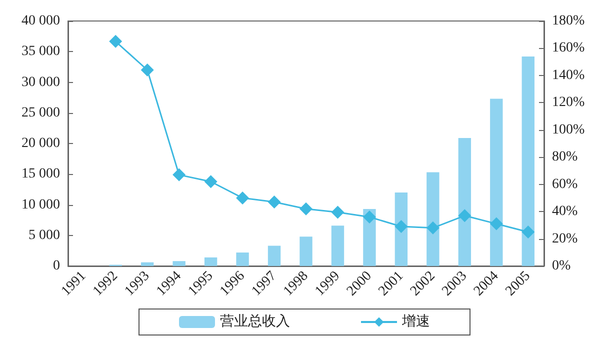  I want to click on y2-tick-label: 100%, so click(568, 130).